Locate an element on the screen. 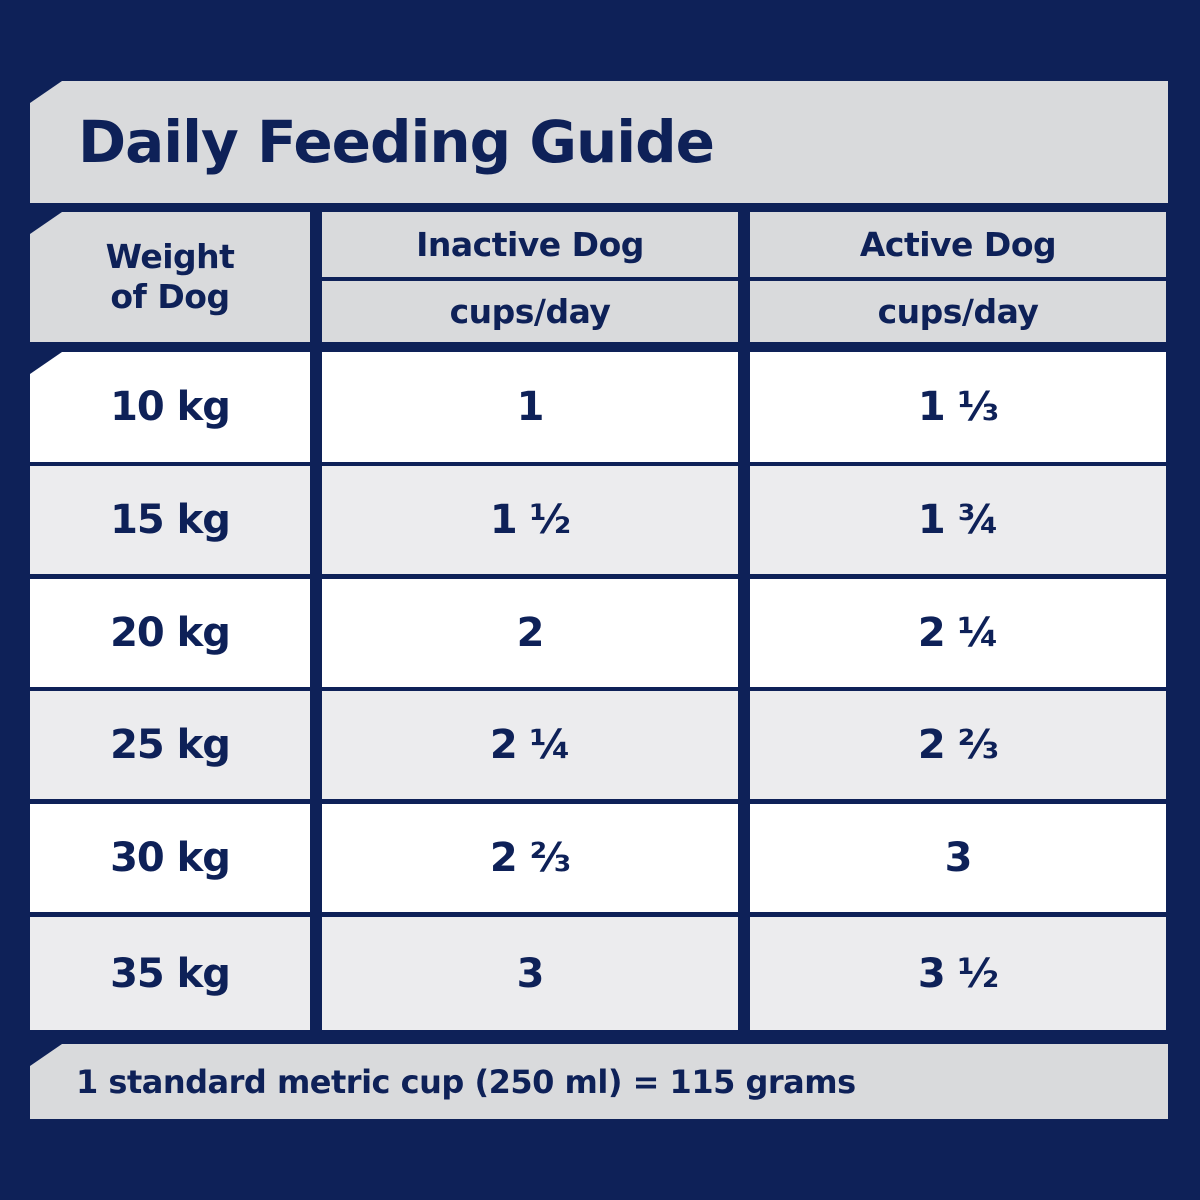 The width and height of the screenshot is (1200, 1200). cell-inactive: 3 is located at coordinates (530, 973).